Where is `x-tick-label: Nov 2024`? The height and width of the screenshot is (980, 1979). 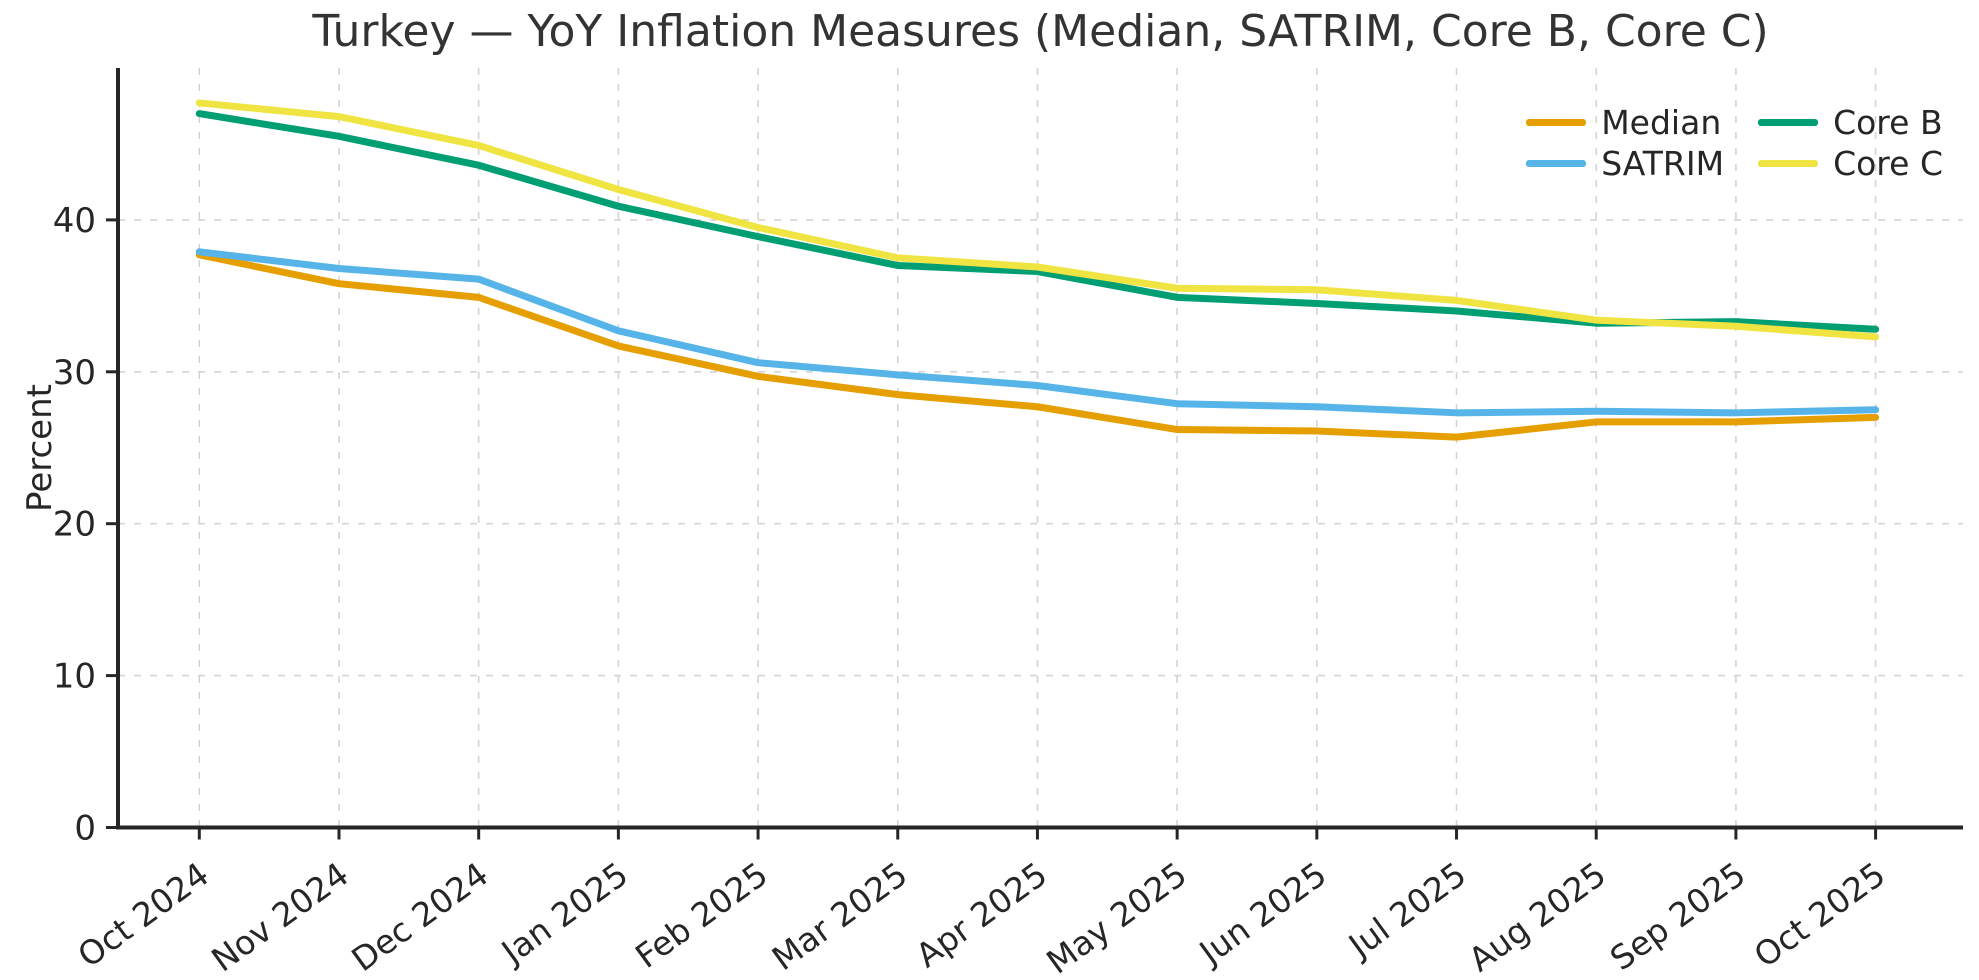 x-tick-label: Nov 2024 is located at coordinates (279, 916).